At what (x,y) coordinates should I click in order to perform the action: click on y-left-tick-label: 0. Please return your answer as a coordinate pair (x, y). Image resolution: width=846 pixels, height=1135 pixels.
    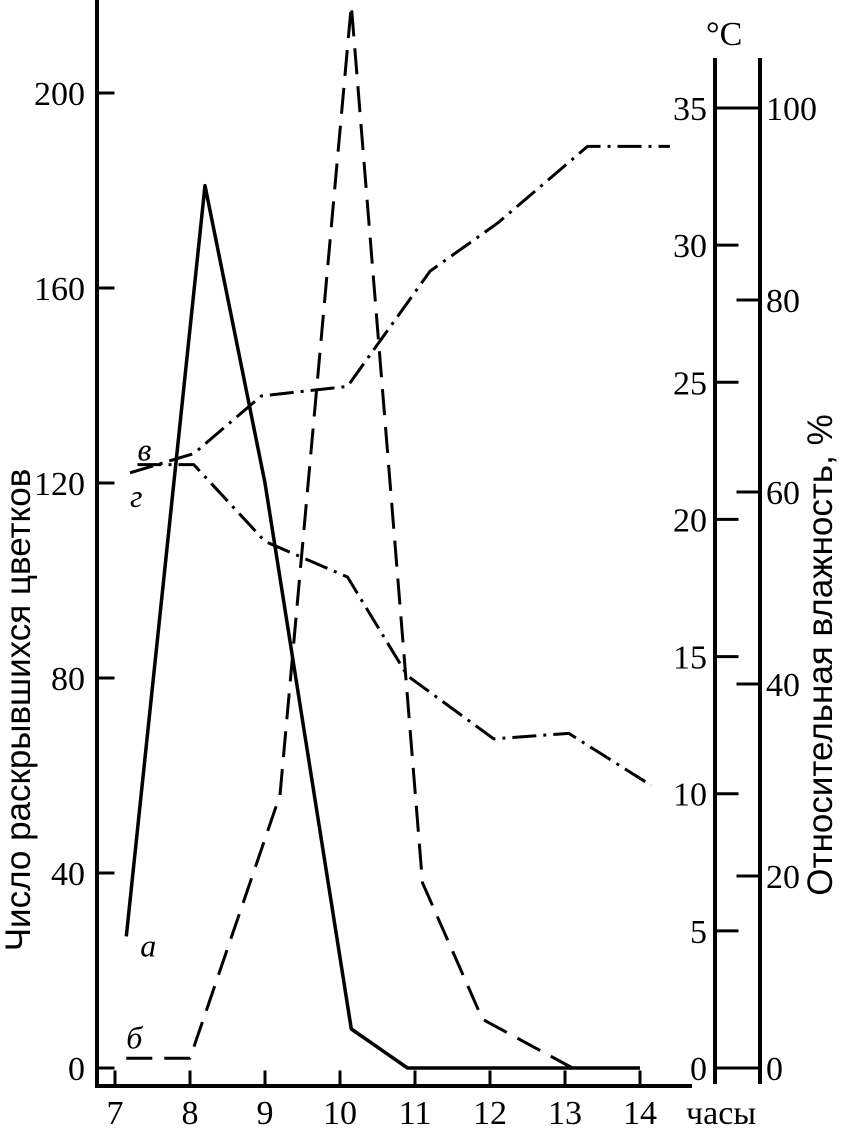
    Looking at the image, I should click on (76, 1069).